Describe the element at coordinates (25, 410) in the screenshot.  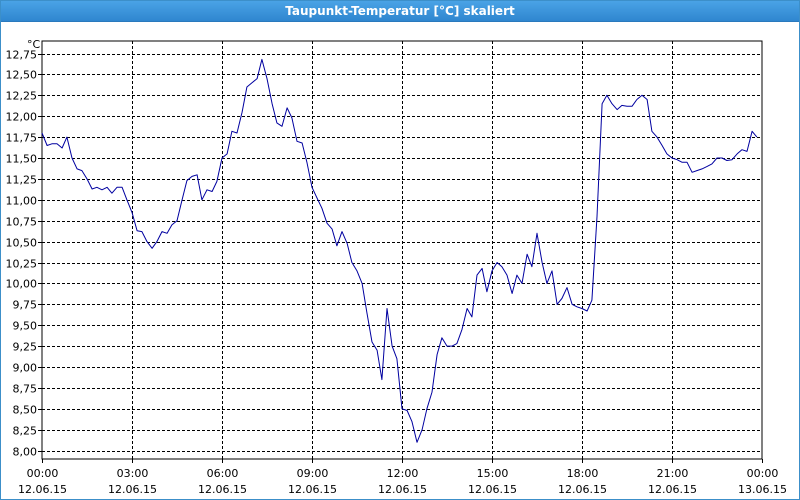
I see `y-tick-label: 8,50` at that location.